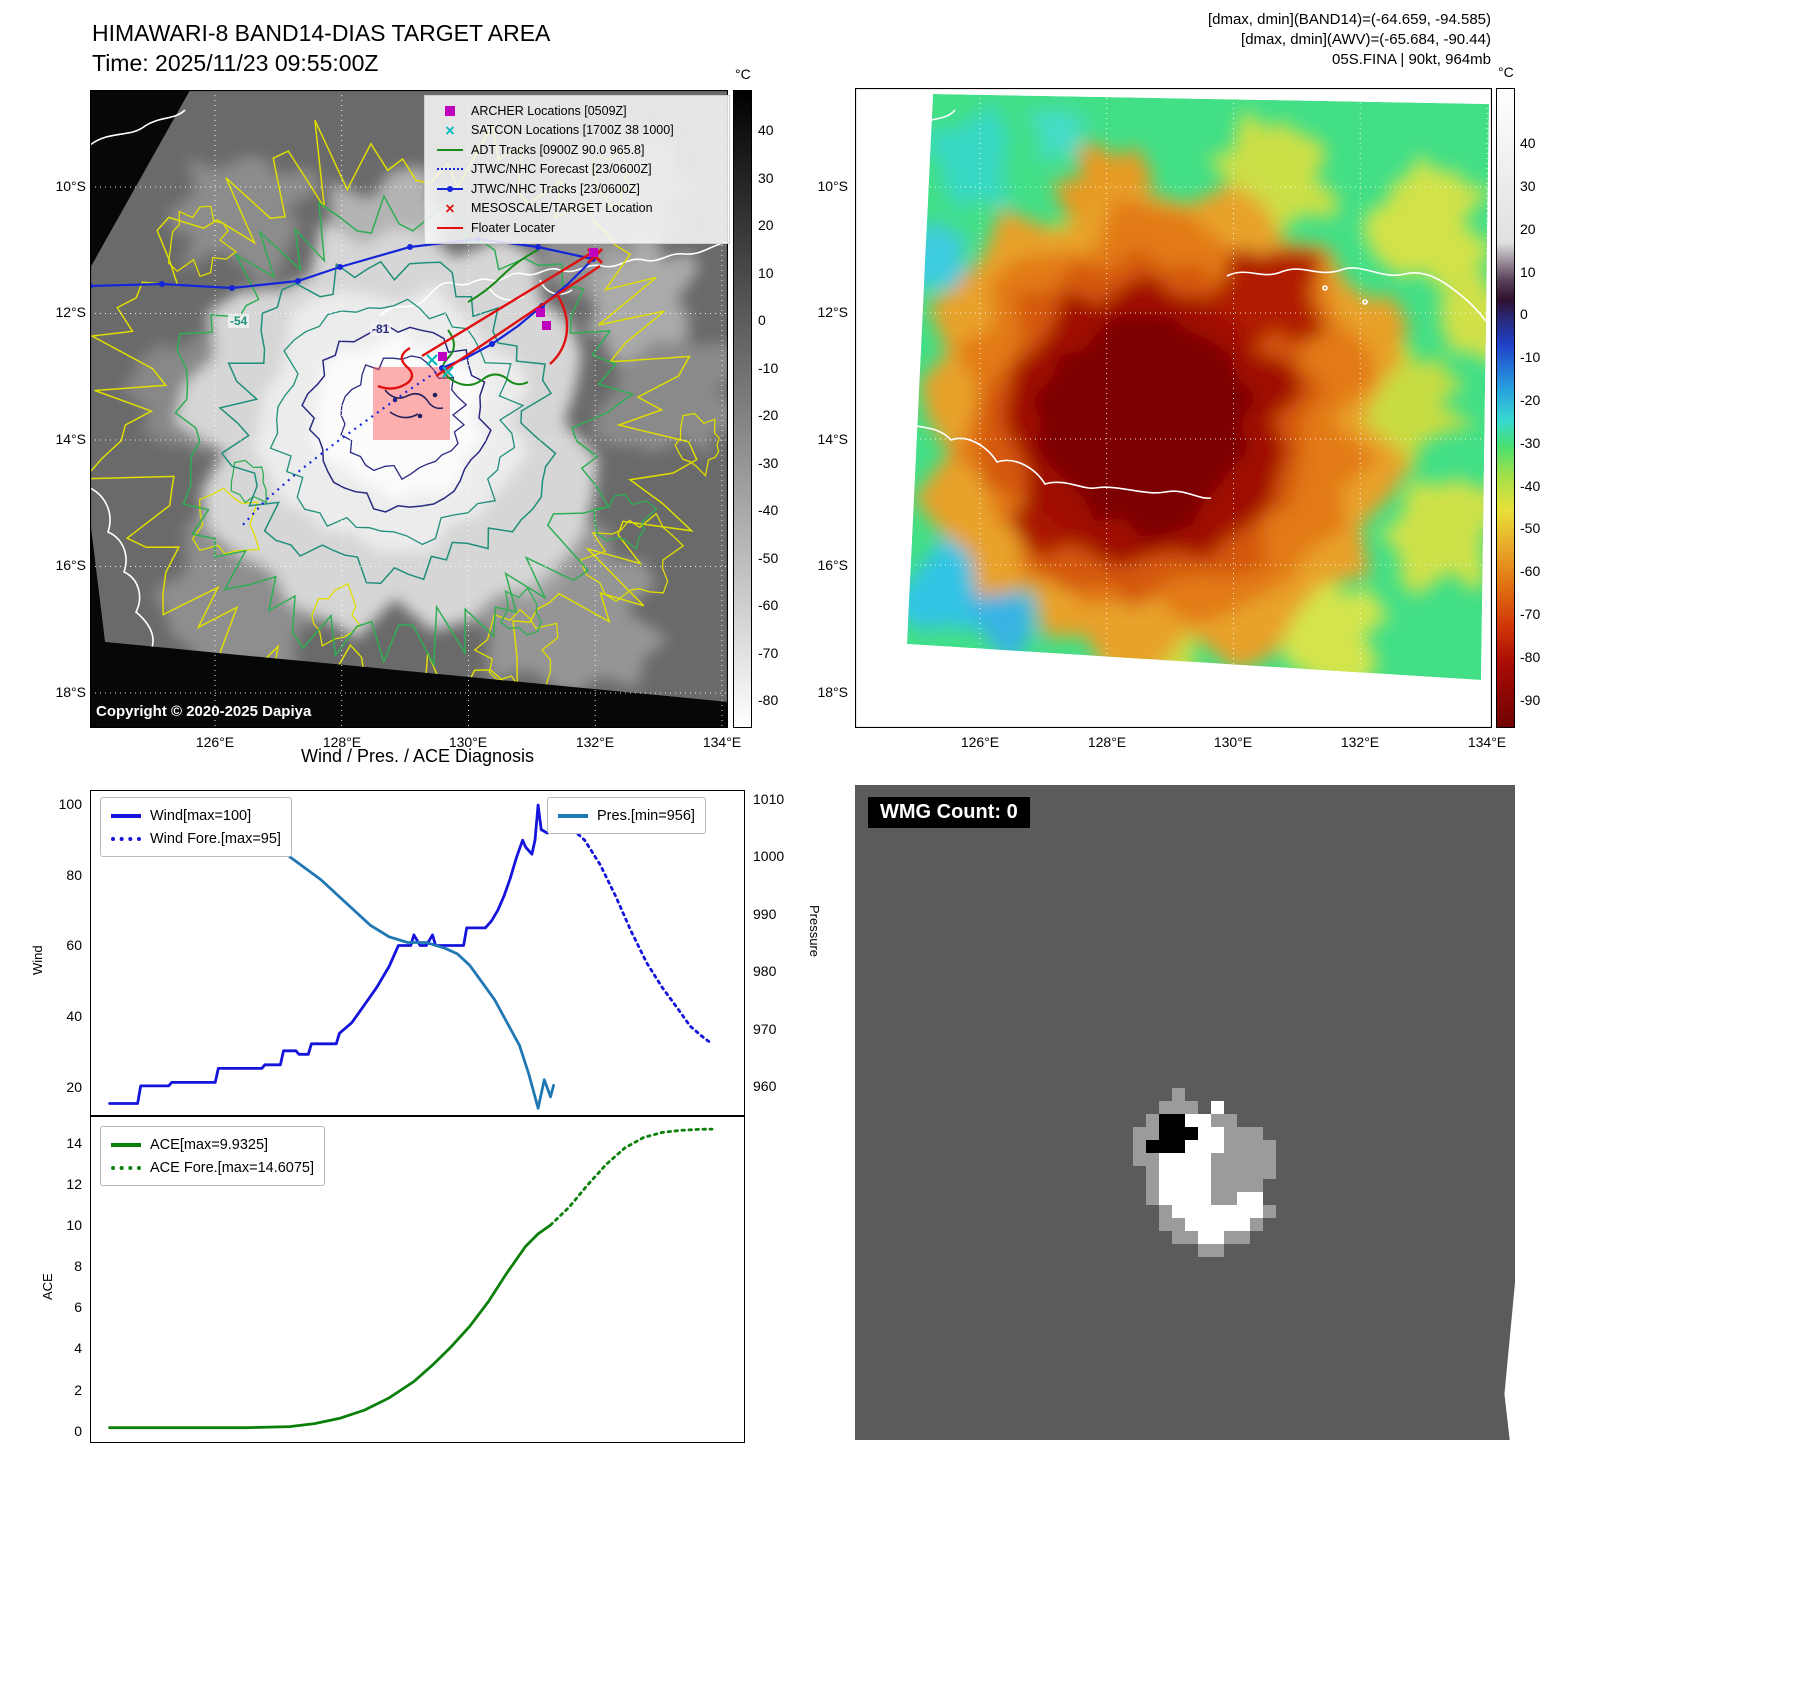 This screenshot has height=1690, width=1797. Describe the element at coordinates (196, 827) in the screenshot. I see `wind-legend: Wind[max=100] Wind Fore.[max=95]` at that location.